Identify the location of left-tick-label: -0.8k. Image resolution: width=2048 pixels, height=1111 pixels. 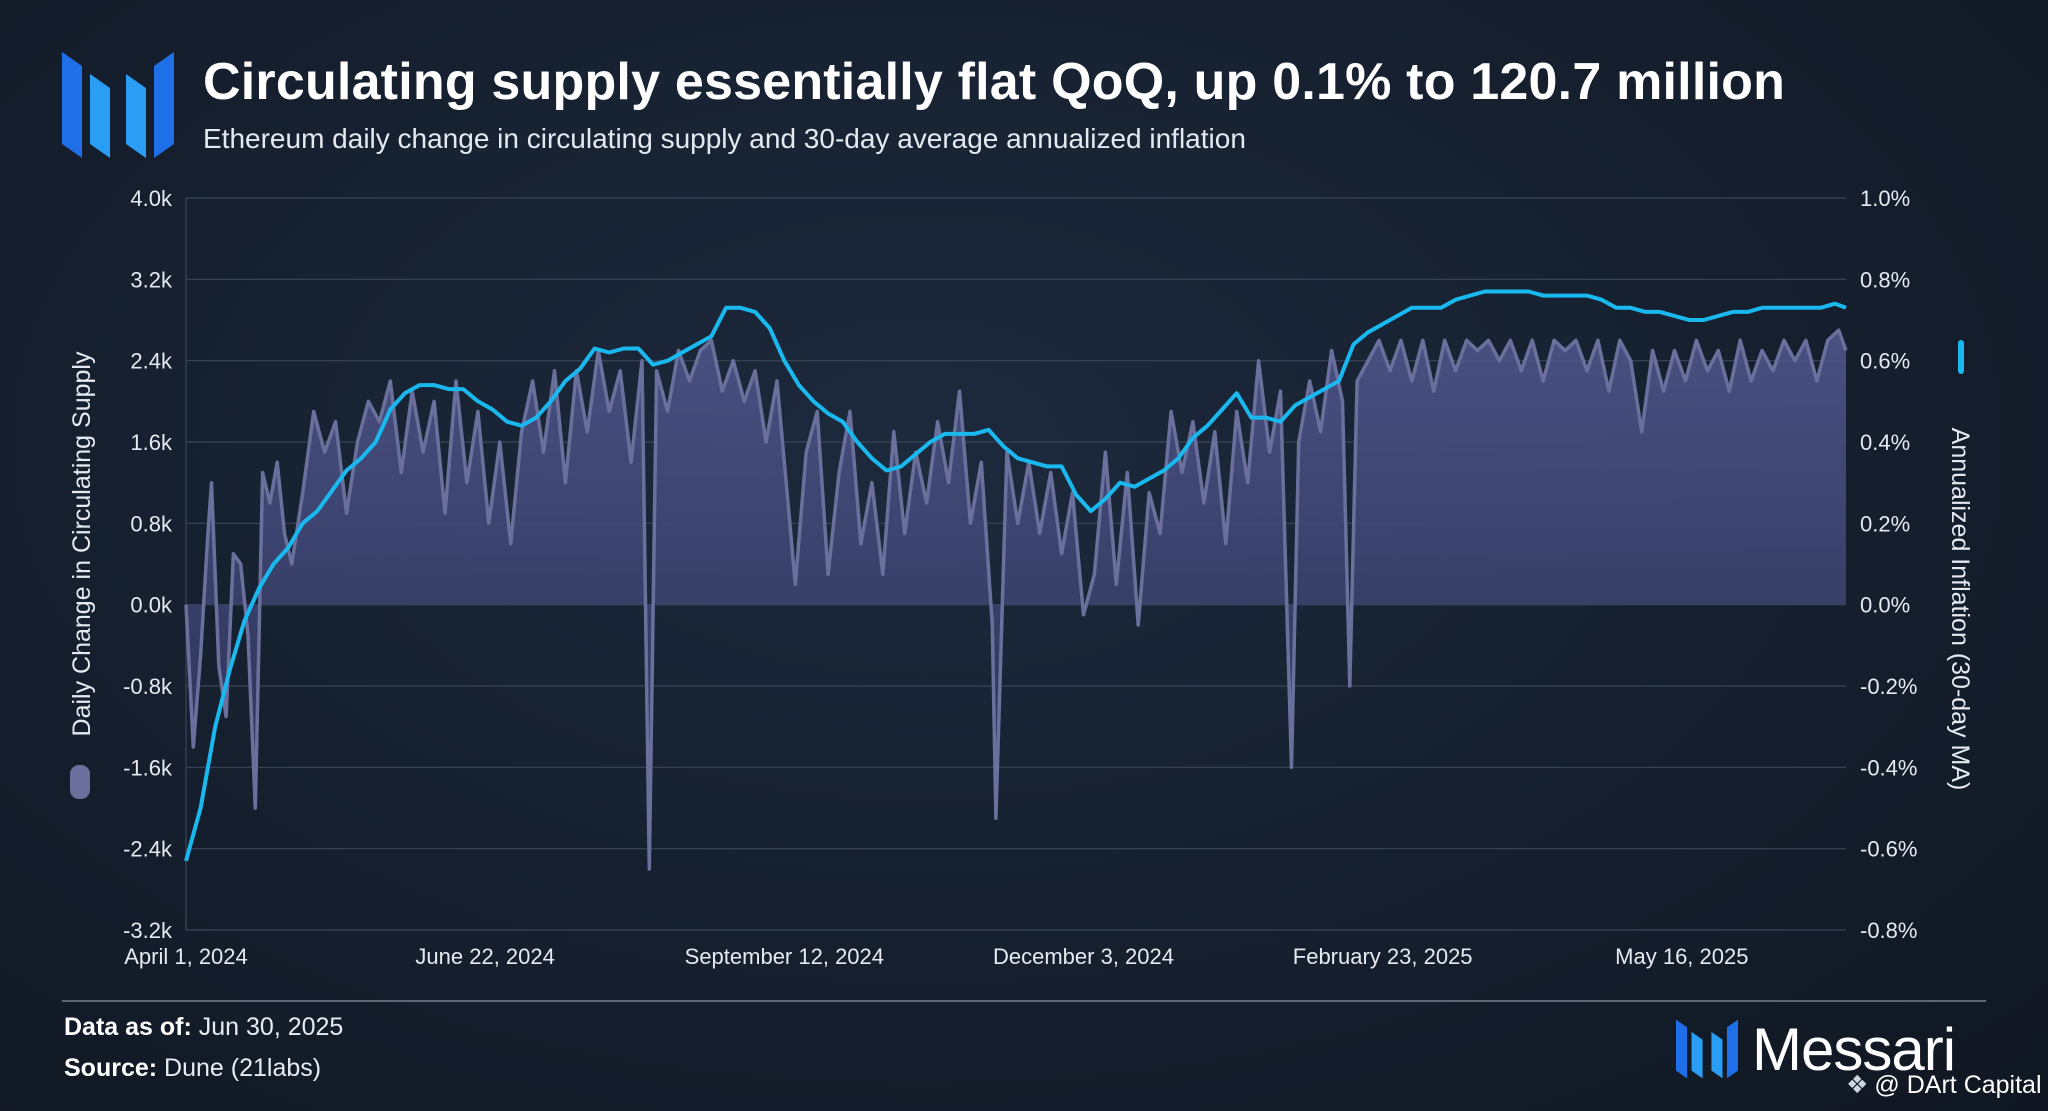
(148, 686).